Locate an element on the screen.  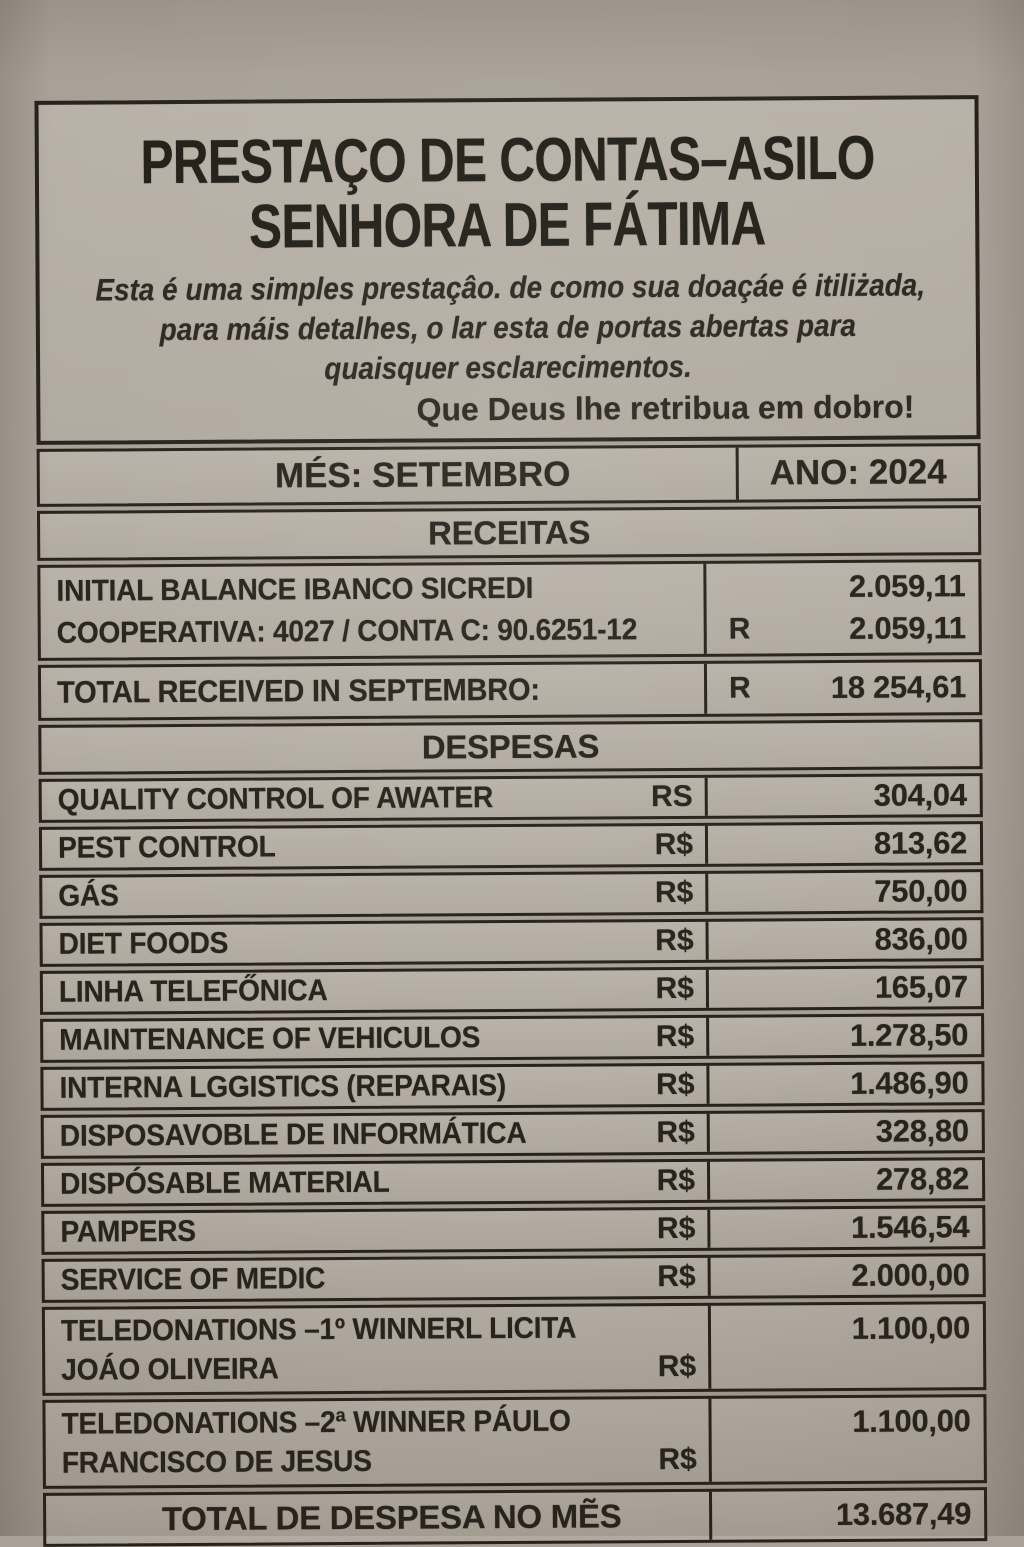
expense-label-cell: LINHA TELEFŐNICA R$ is located at coordinates (375, 990).